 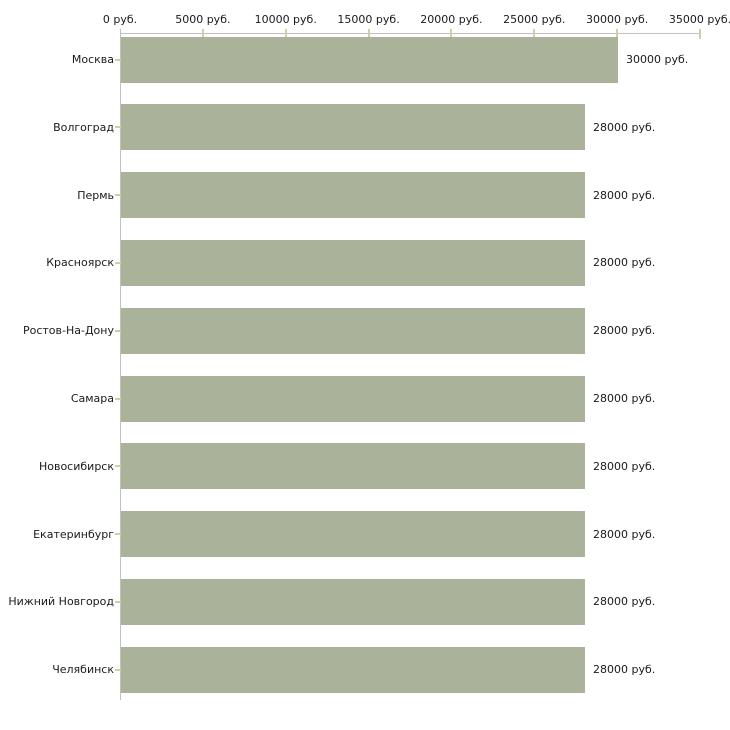 What do you see at coordinates (68, 331) in the screenshot?
I see `category-label: Ростов-На-Дону` at bounding box center [68, 331].